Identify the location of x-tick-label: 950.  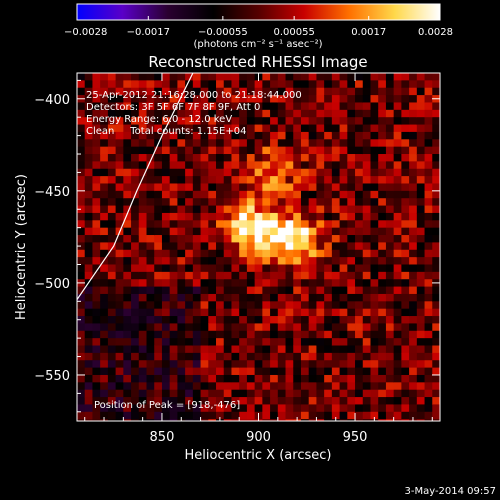
(355, 437).